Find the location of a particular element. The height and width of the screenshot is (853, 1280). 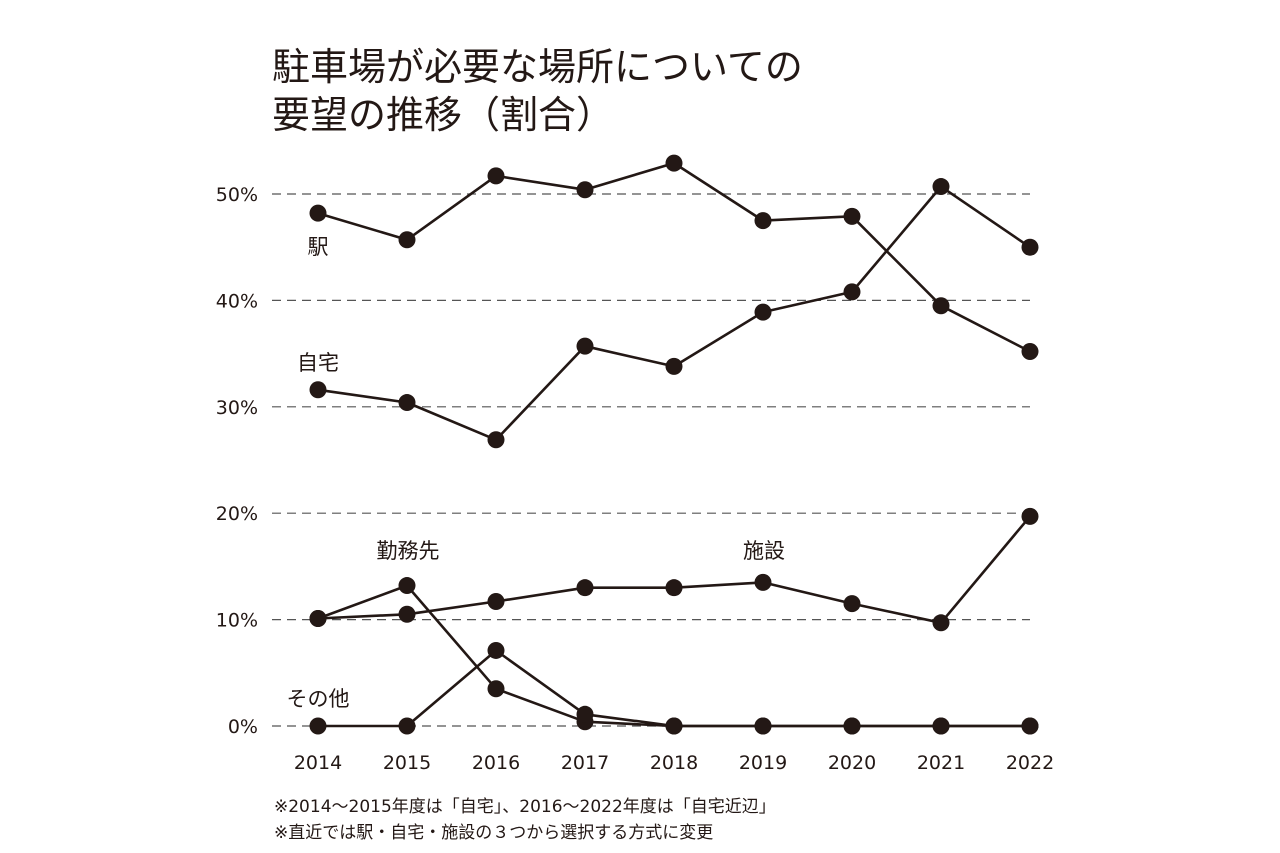

series-label-kinmusaki: 勤務先 is located at coordinates (408, 551).